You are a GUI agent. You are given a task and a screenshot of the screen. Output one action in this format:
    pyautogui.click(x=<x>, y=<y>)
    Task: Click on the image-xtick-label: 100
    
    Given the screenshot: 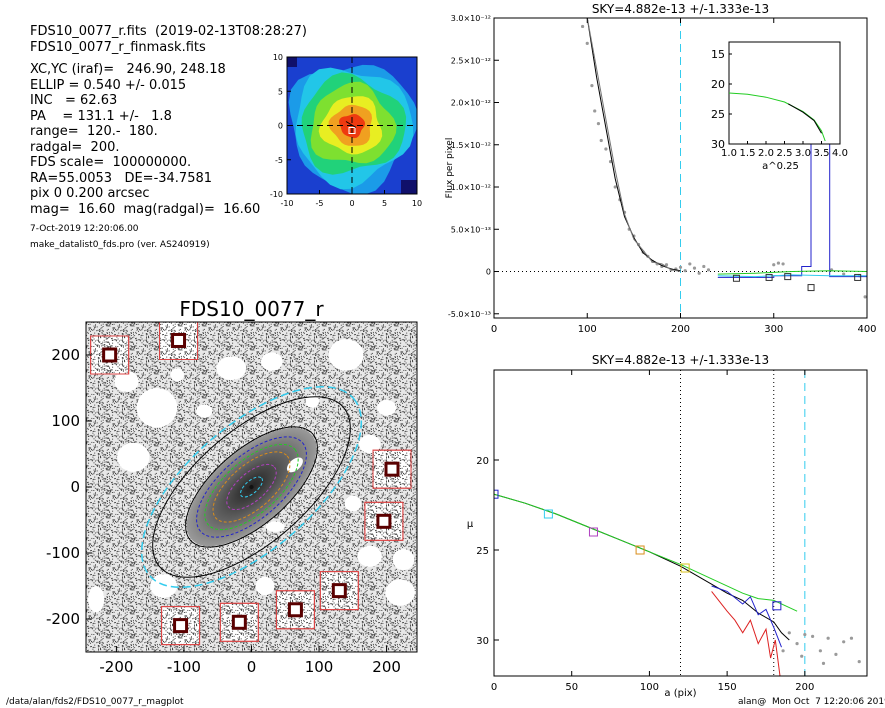 What is the action you would take?
    pyautogui.click(x=319, y=667)
    